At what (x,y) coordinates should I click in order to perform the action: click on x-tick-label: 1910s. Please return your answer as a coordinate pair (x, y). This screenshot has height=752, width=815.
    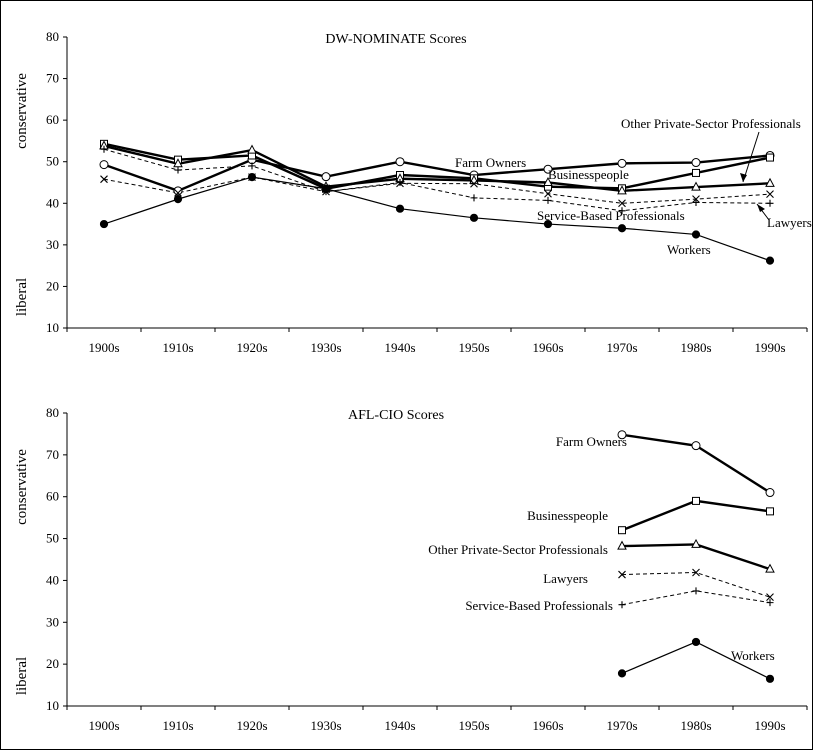
    Looking at the image, I should click on (177, 725).